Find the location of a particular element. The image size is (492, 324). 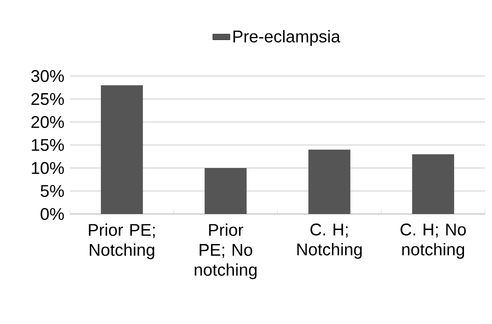

y-tick-label: 10% is located at coordinates (48, 168).